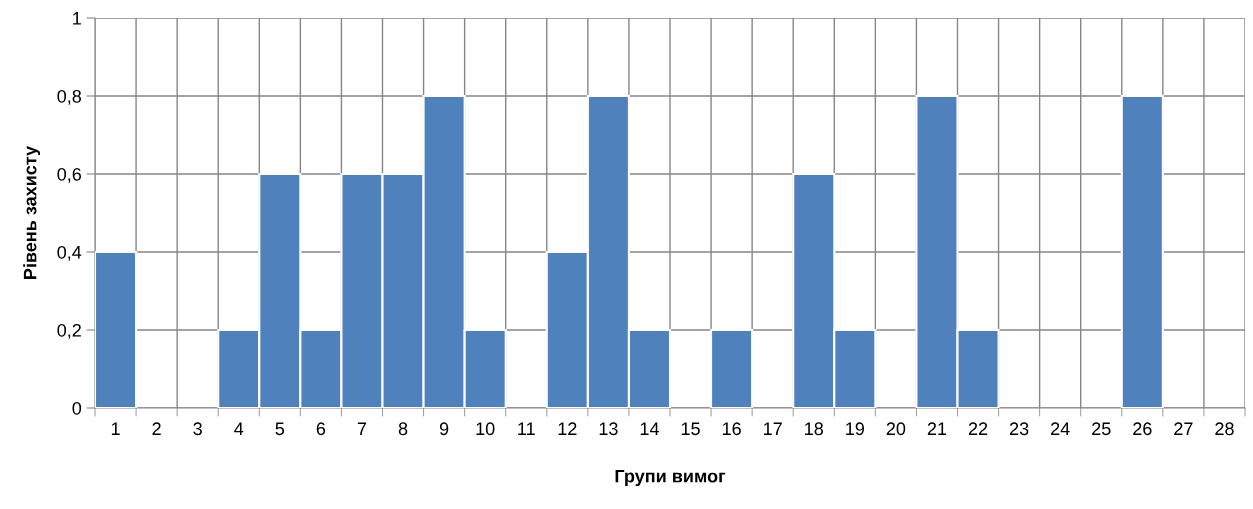 This screenshot has width=1253, height=509. I want to click on x-tick-label: 21, so click(937, 428).